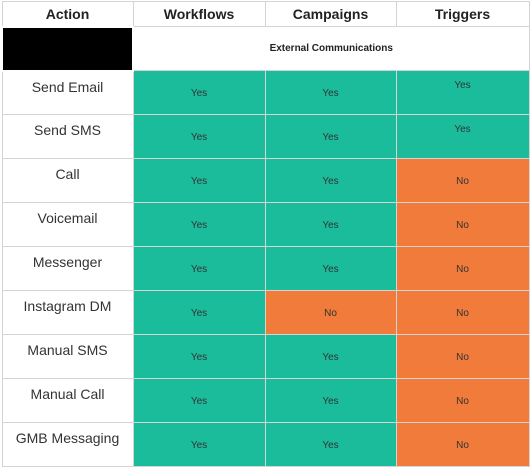 This screenshot has width=530, height=469. What do you see at coordinates (67, 14) in the screenshot?
I see `header-action: Action` at bounding box center [67, 14].